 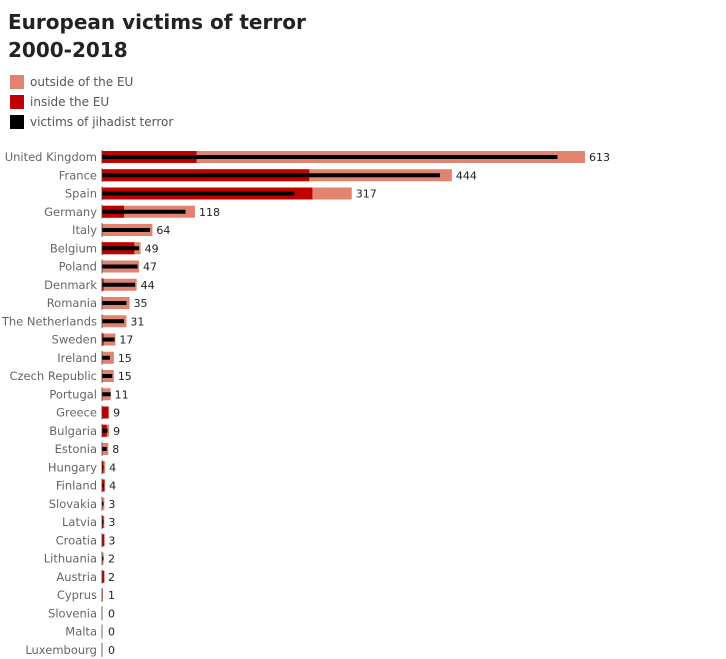 What do you see at coordinates (113, 321) in the screenshot?
I see `bar-jihadist-the-netherlands` at bounding box center [113, 321].